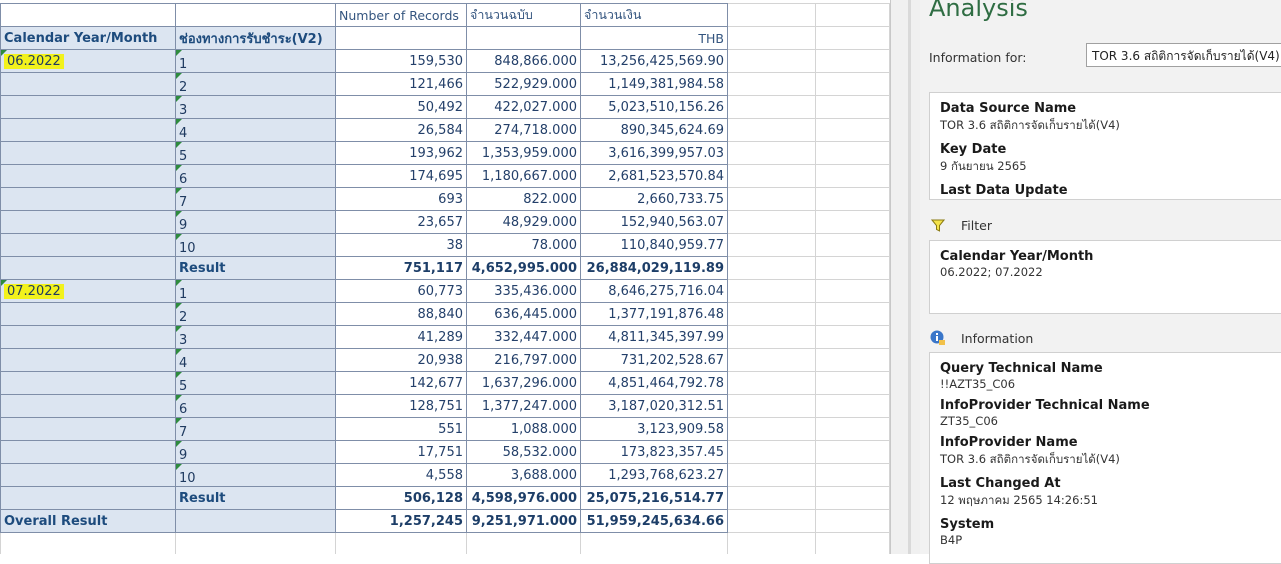 This screenshot has width=1281, height=564. I want to click on records-grand-total: 1,257,245, so click(401, 521).